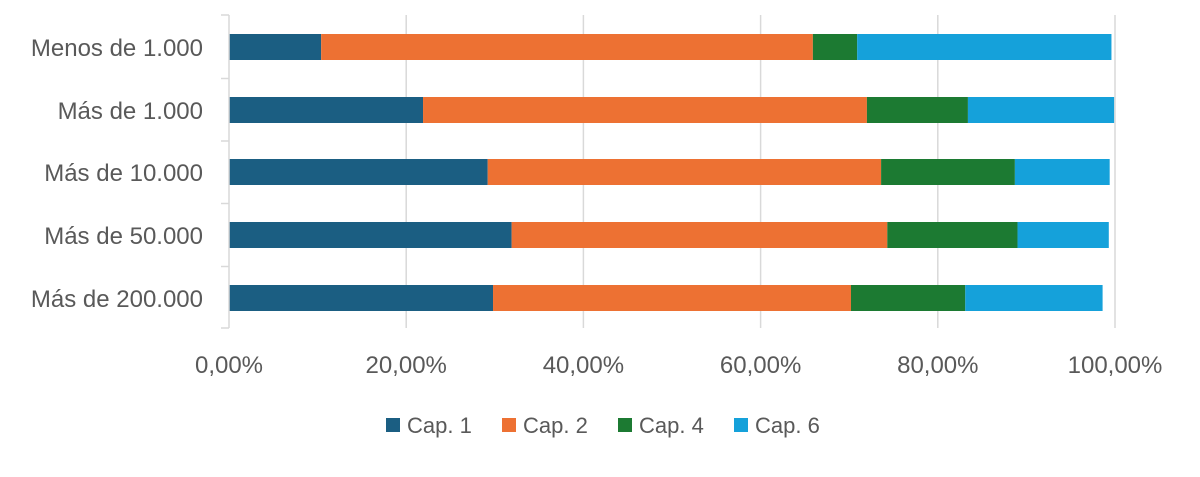 The height and width of the screenshot is (477, 1200). I want to click on x-tick-label: 60,00%, so click(760, 365).